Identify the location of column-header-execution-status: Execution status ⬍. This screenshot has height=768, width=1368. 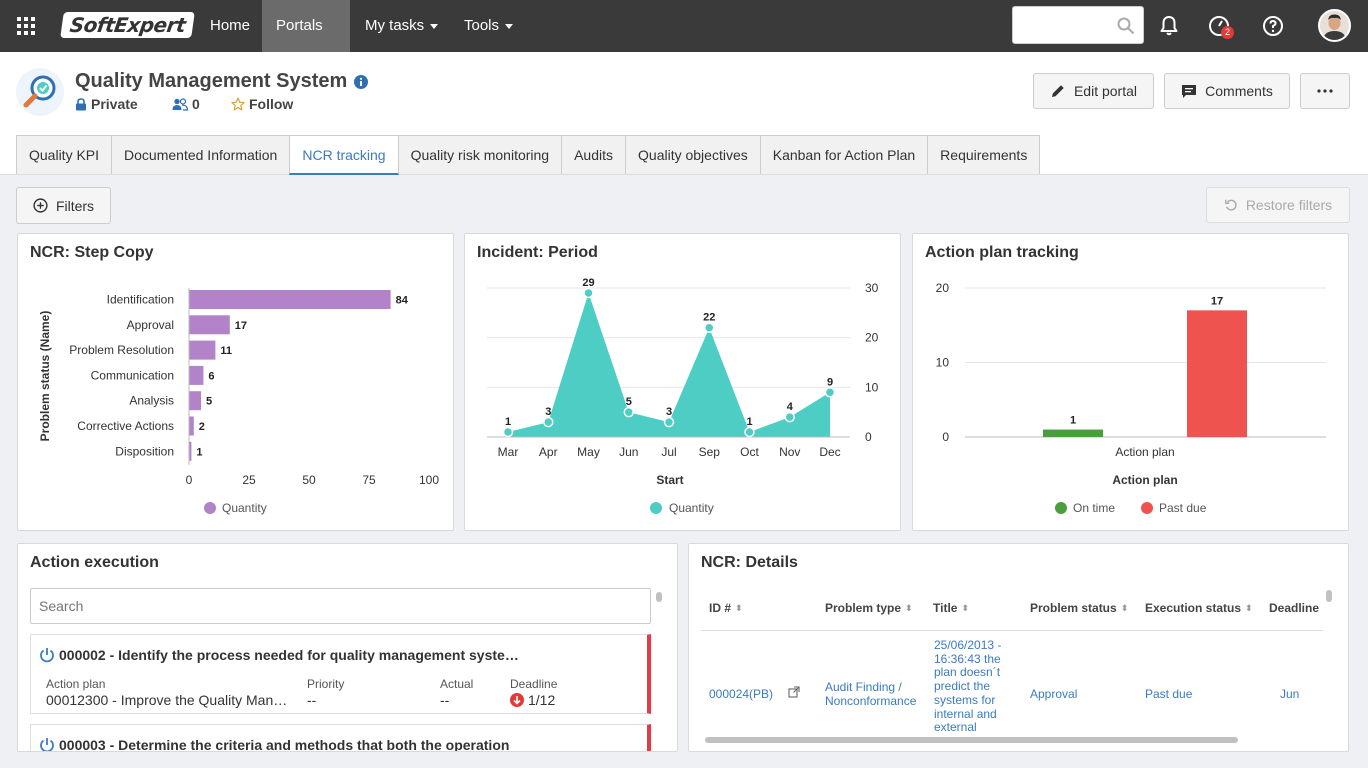
(1199, 608).